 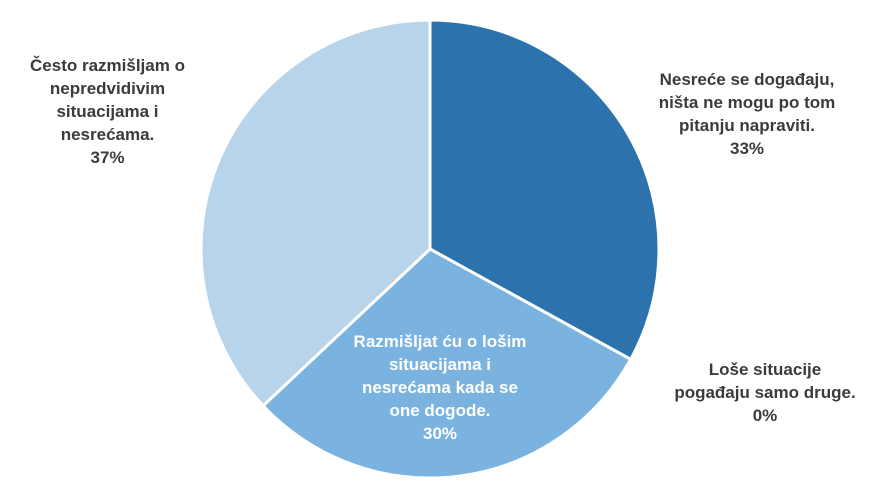 I want to click on percent-label: 0%, so click(x=765, y=415).